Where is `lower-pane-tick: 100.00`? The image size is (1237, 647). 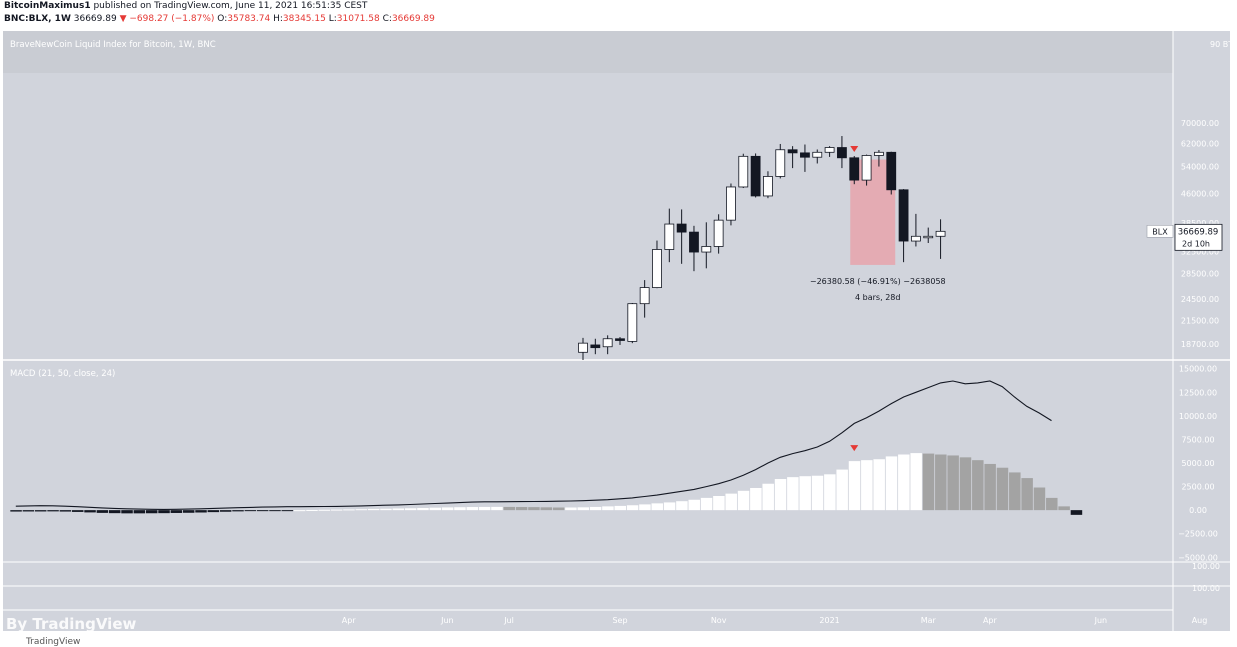
lower-pane-tick: 100.00 is located at coordinates (1206, 566).